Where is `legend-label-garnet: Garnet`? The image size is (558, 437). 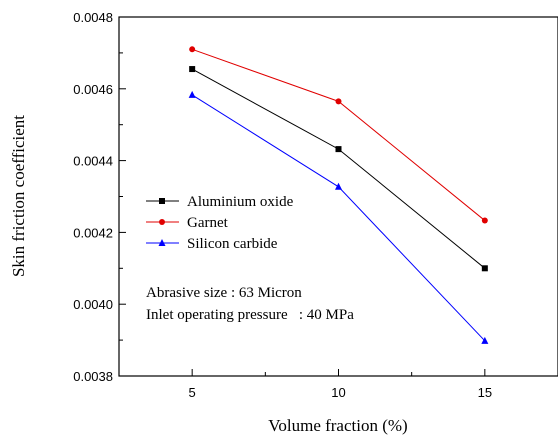 legend-label-garnet: Garnet is located at coordinates (208, 223).